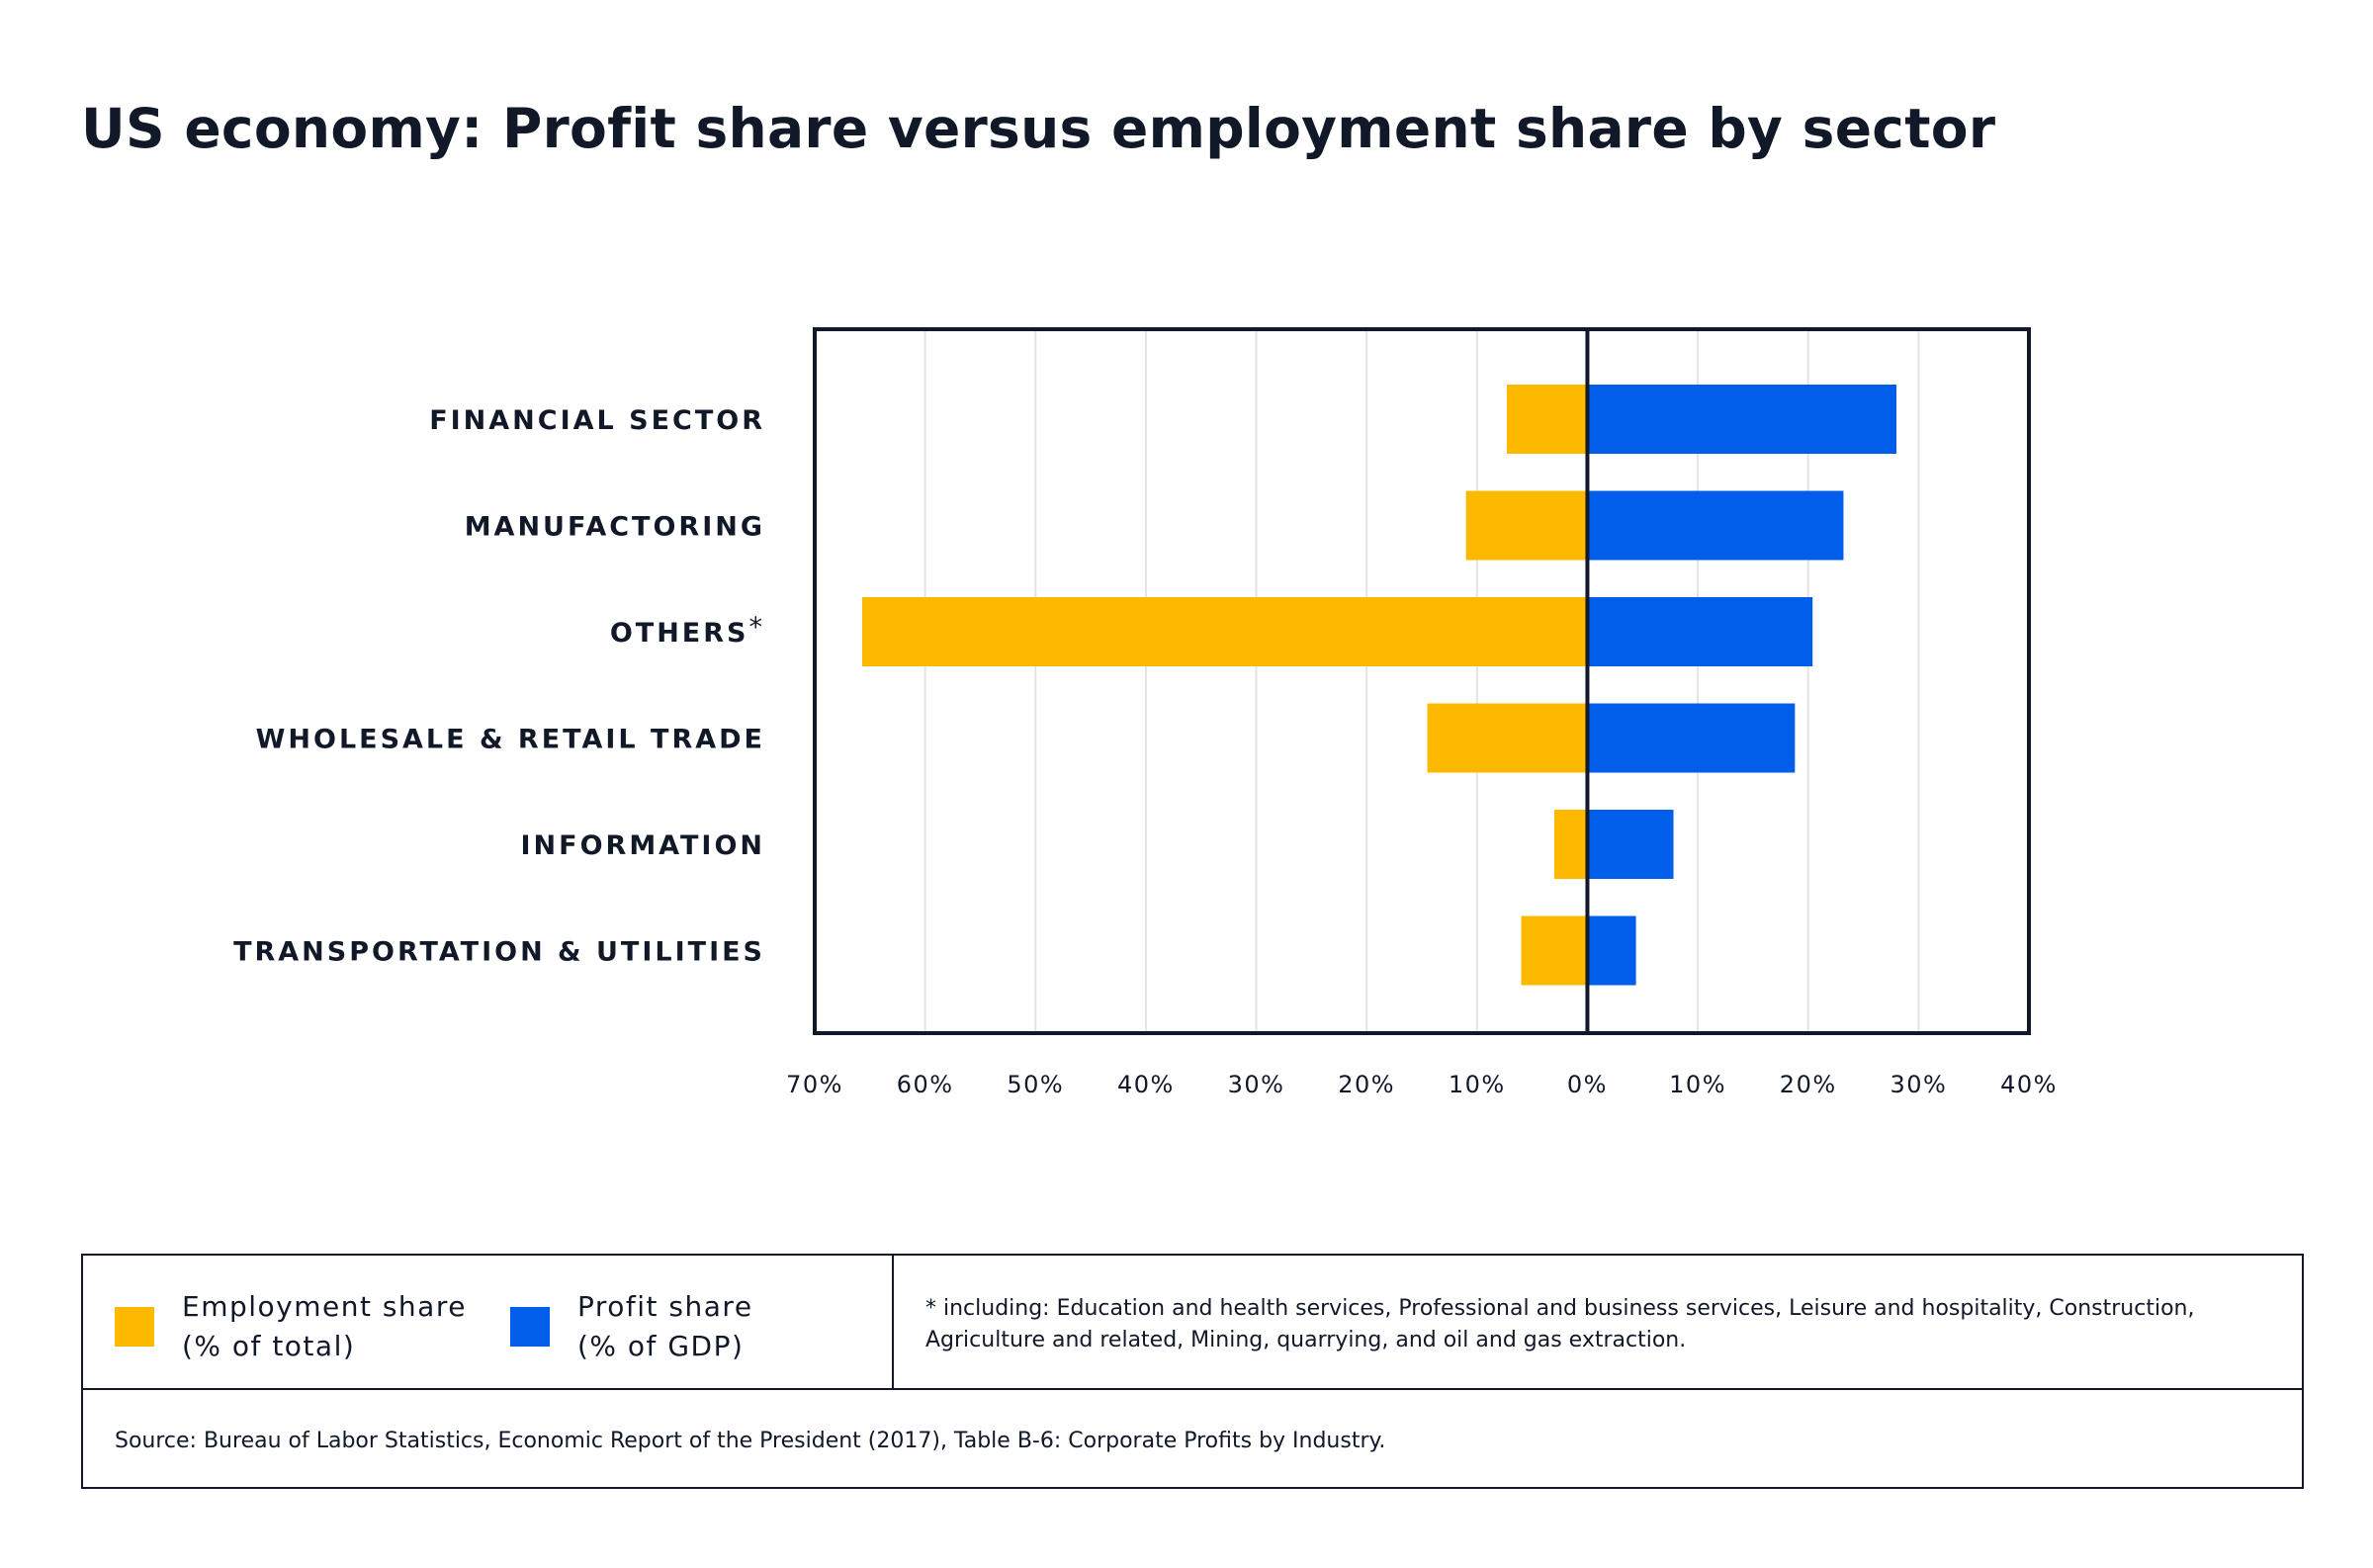 This screenshot has height=1568, width=2373. What do you see at coordinates (597, 421) in the screenshot?
I see `category-label: FINANCIAL SECTOR` at bounding box center [597, 421].